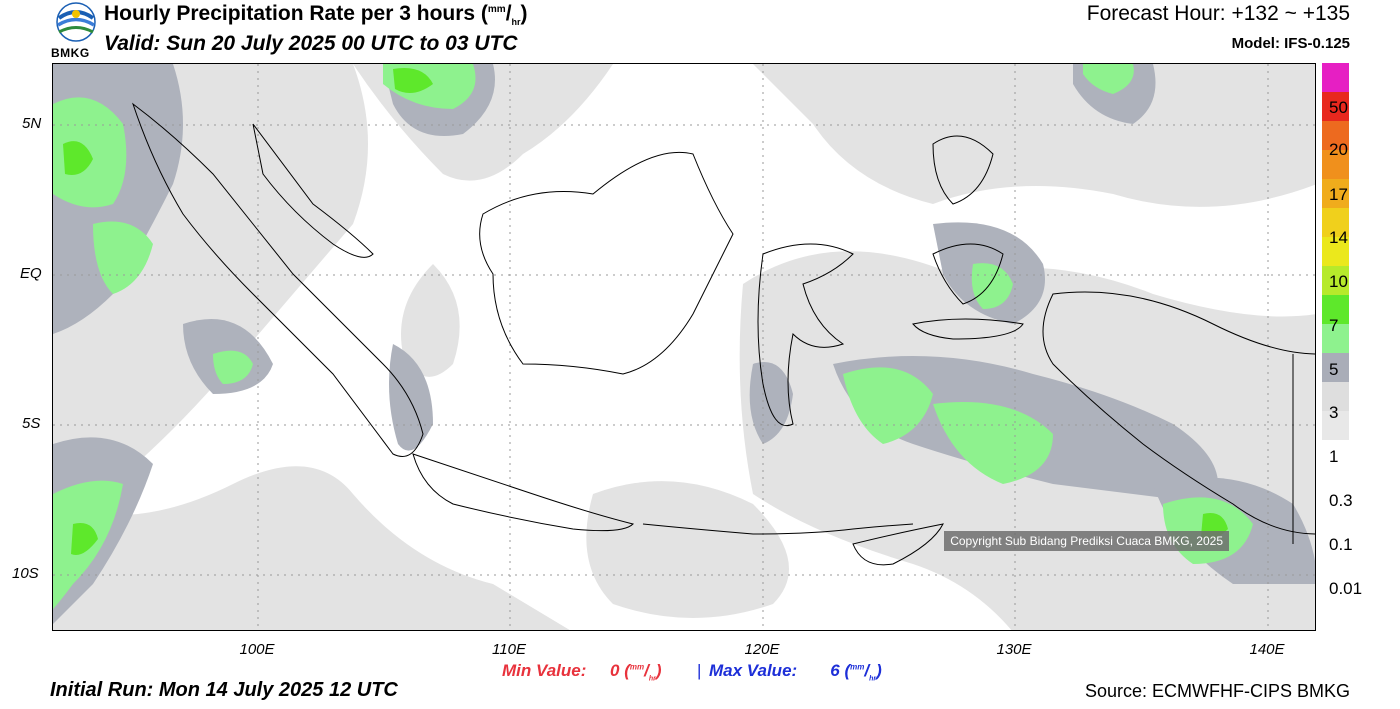  What do you see at coordinates (31, 423) in the screenshot?
I see `lat-label-5s: 5S` at bounding box center [31, 423].